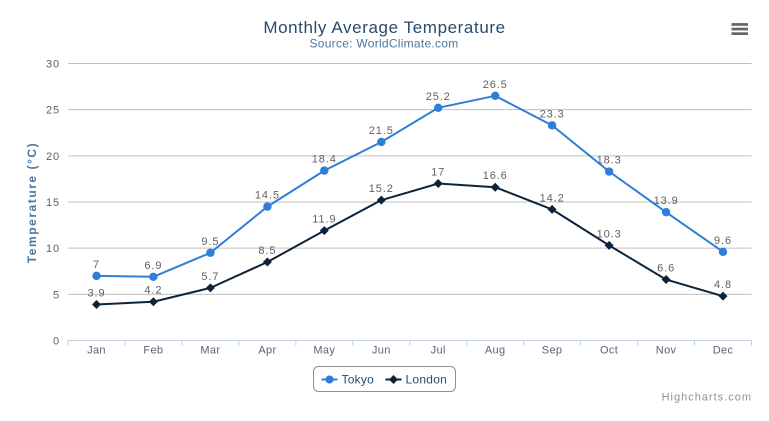 Image resolution: width=769 pixels, height=421 pixels. Describe the element at coordinates (324, 351) in the screenshot. I see `svg-text: May` at that location.